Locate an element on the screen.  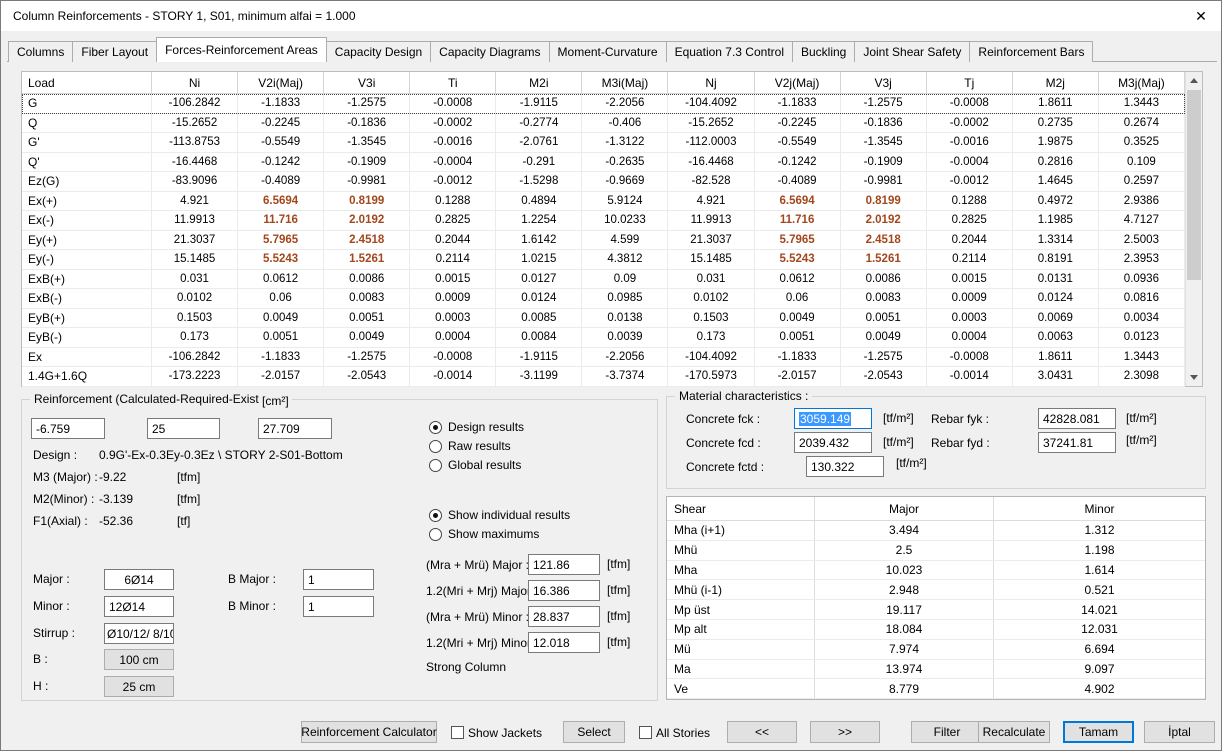
shear-row-ve: Ve 8.779 4.902 is located at coordinates (936, 689).